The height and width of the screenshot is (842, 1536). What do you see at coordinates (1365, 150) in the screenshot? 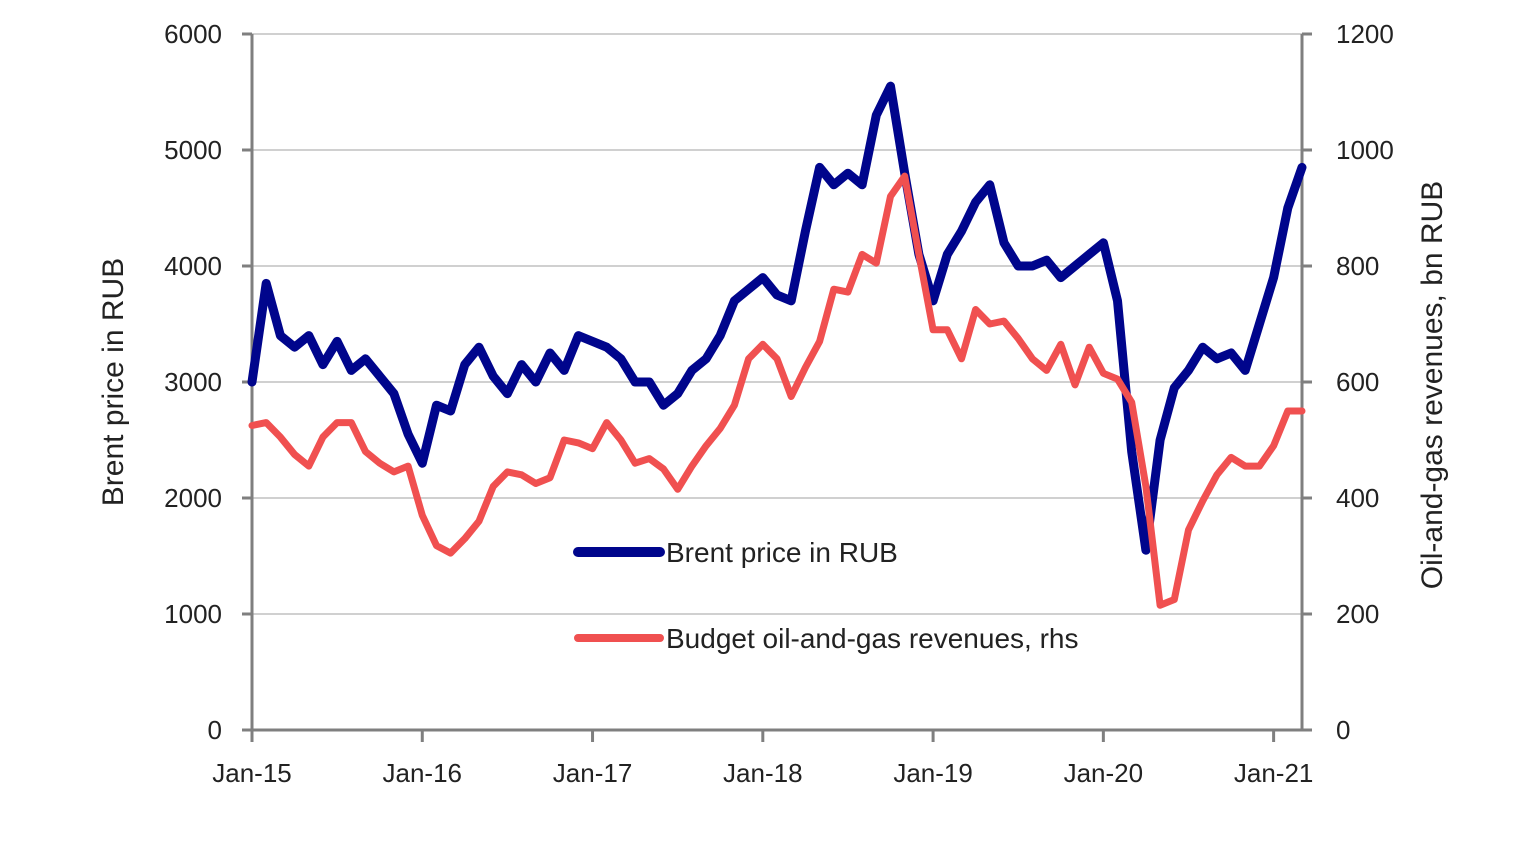
I see `right-tick-label: 1000` at bounding box center [1365, 150].